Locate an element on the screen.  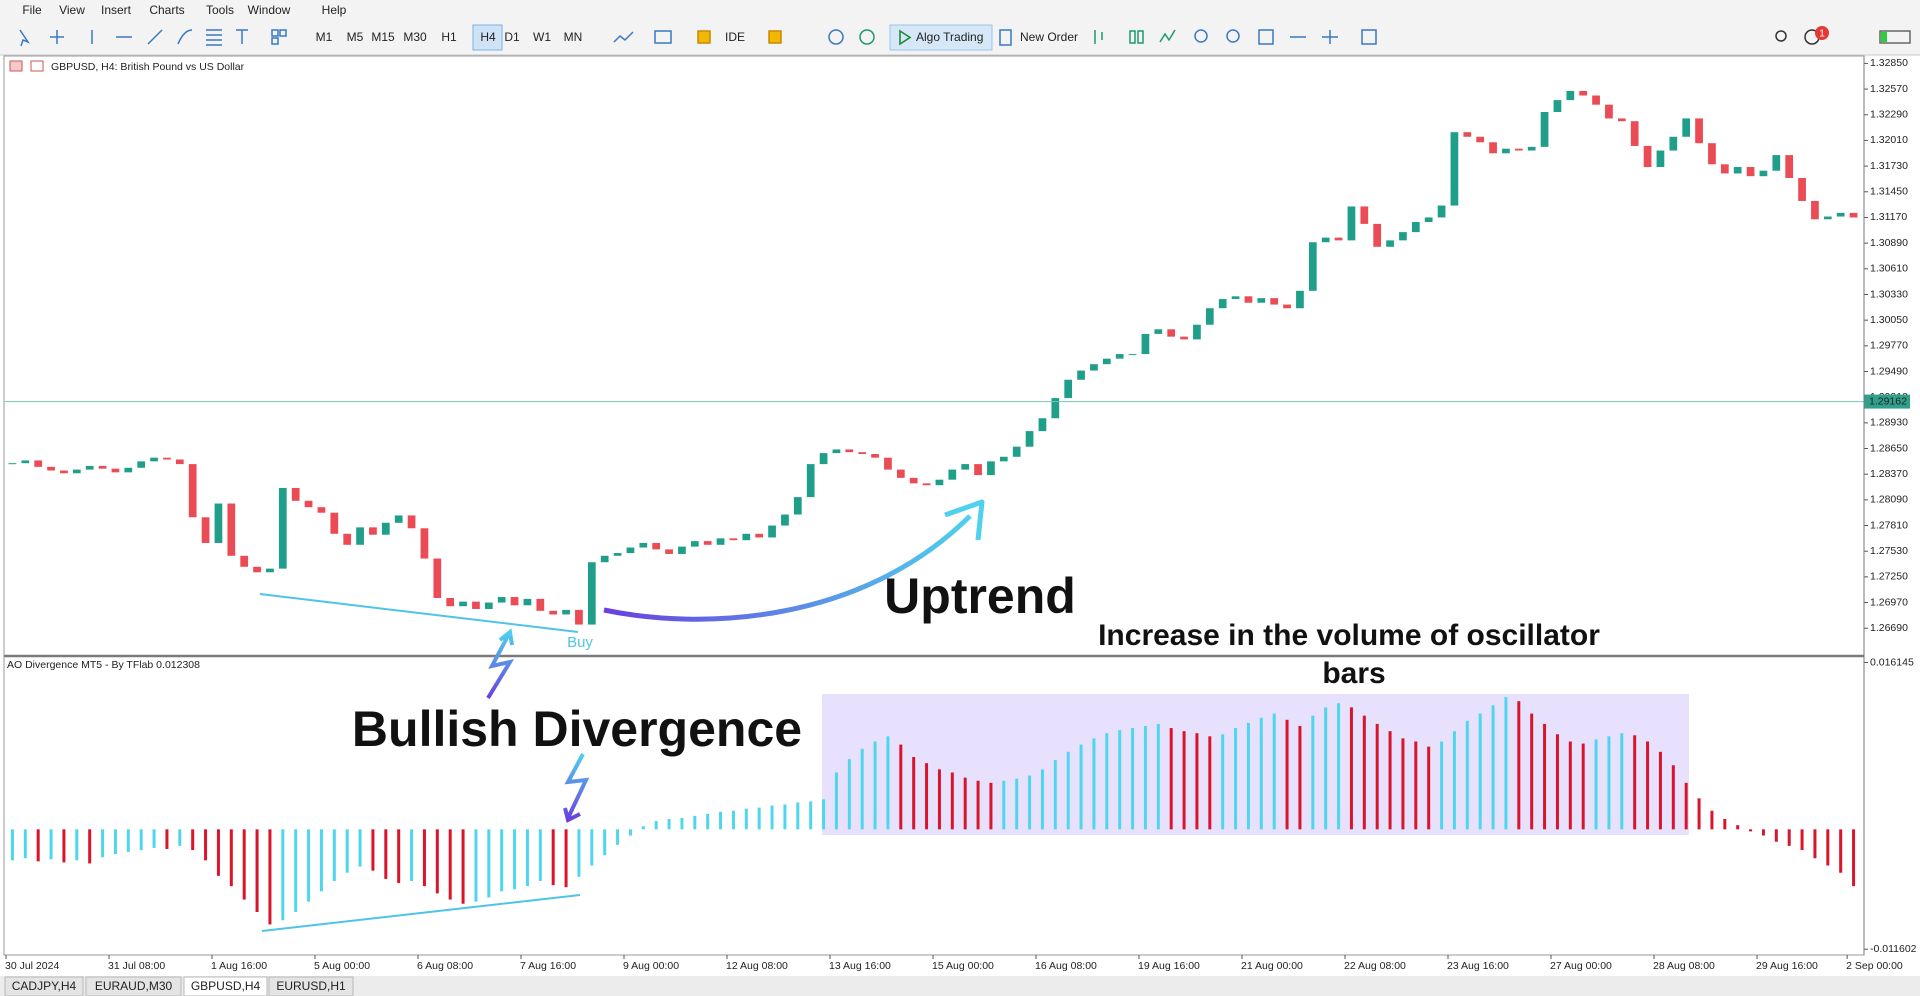
y-tick-label: 1.28930 is located at coordinates (1889, 423).